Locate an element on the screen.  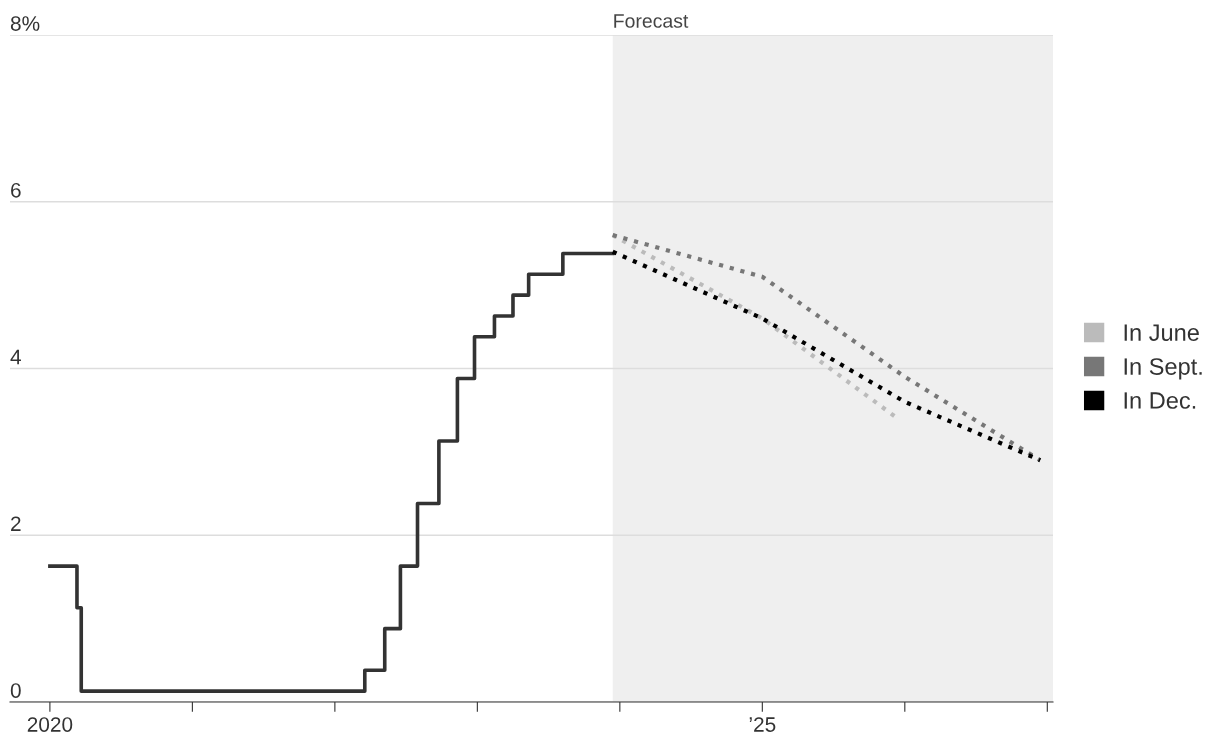
x-tick-label: ’25 is located at coordinates (762, 724).